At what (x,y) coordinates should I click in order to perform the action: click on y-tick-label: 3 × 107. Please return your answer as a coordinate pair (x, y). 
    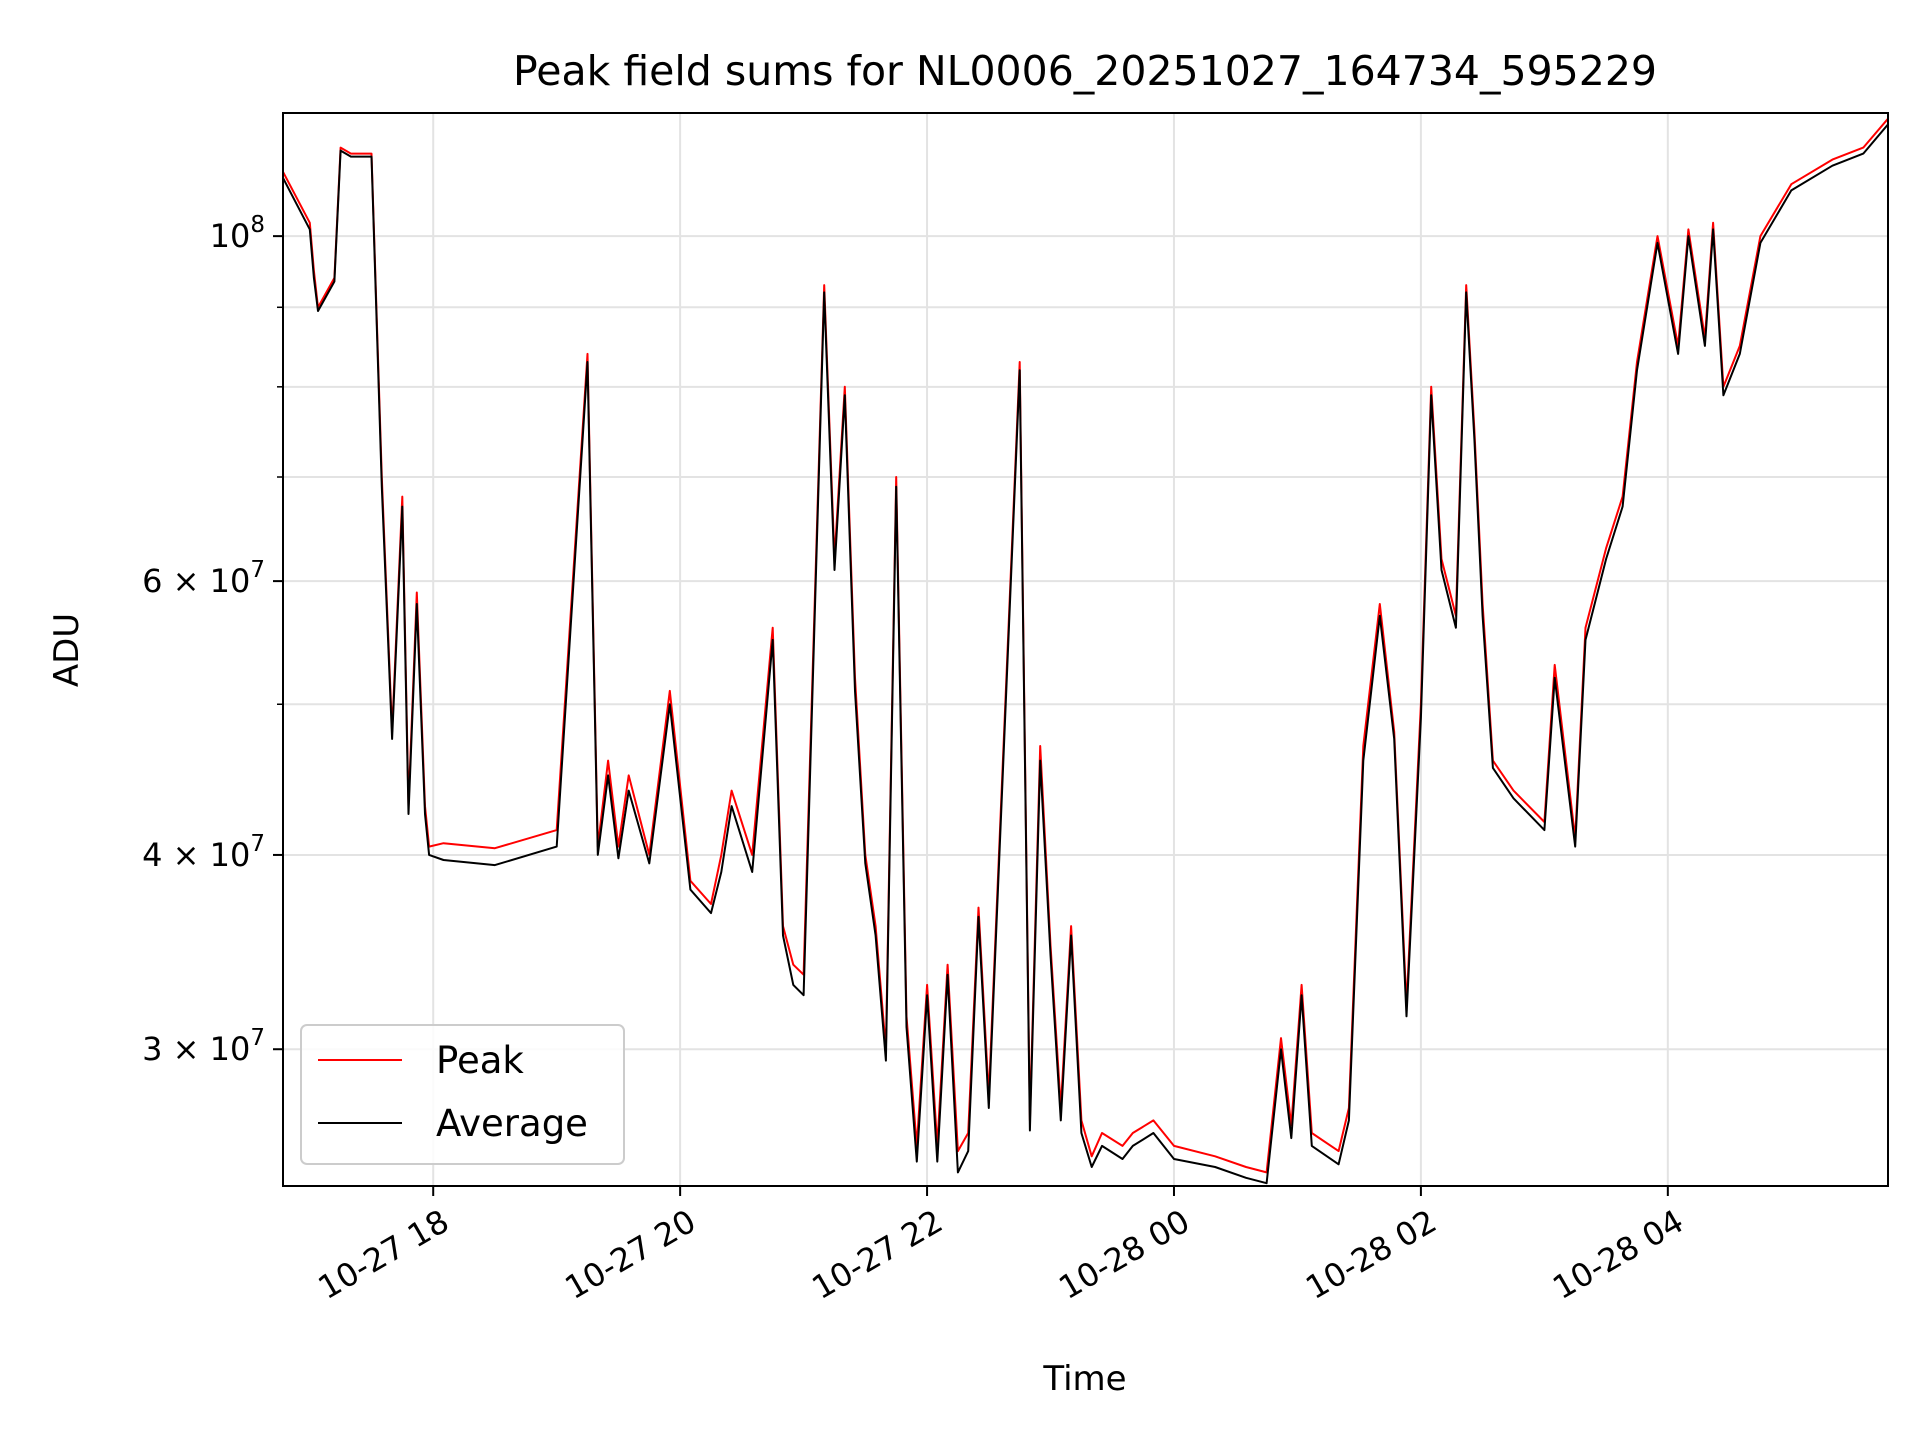
    Looking at the image, I should click on (203, 1046).